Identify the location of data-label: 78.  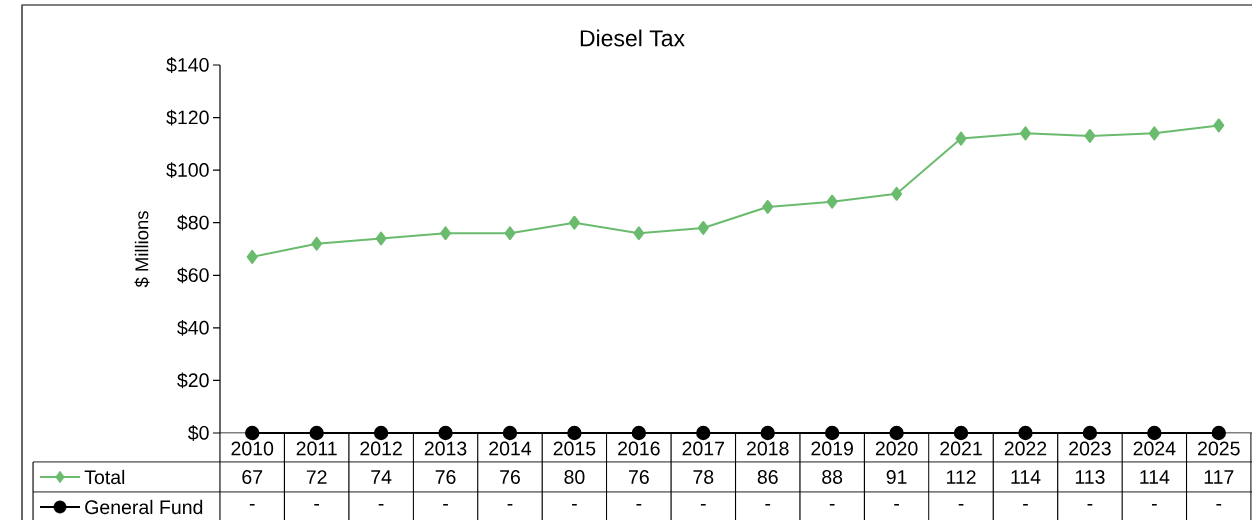
(703, 477).